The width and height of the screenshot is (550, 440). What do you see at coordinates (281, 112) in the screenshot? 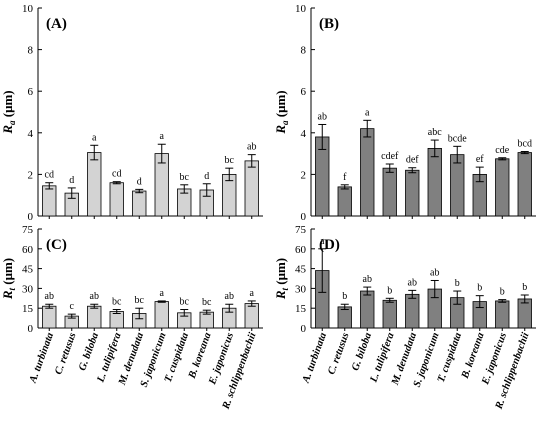
I see `panel-b-y-axis-title: Ra (μm)` at bounding box center [281, 112].